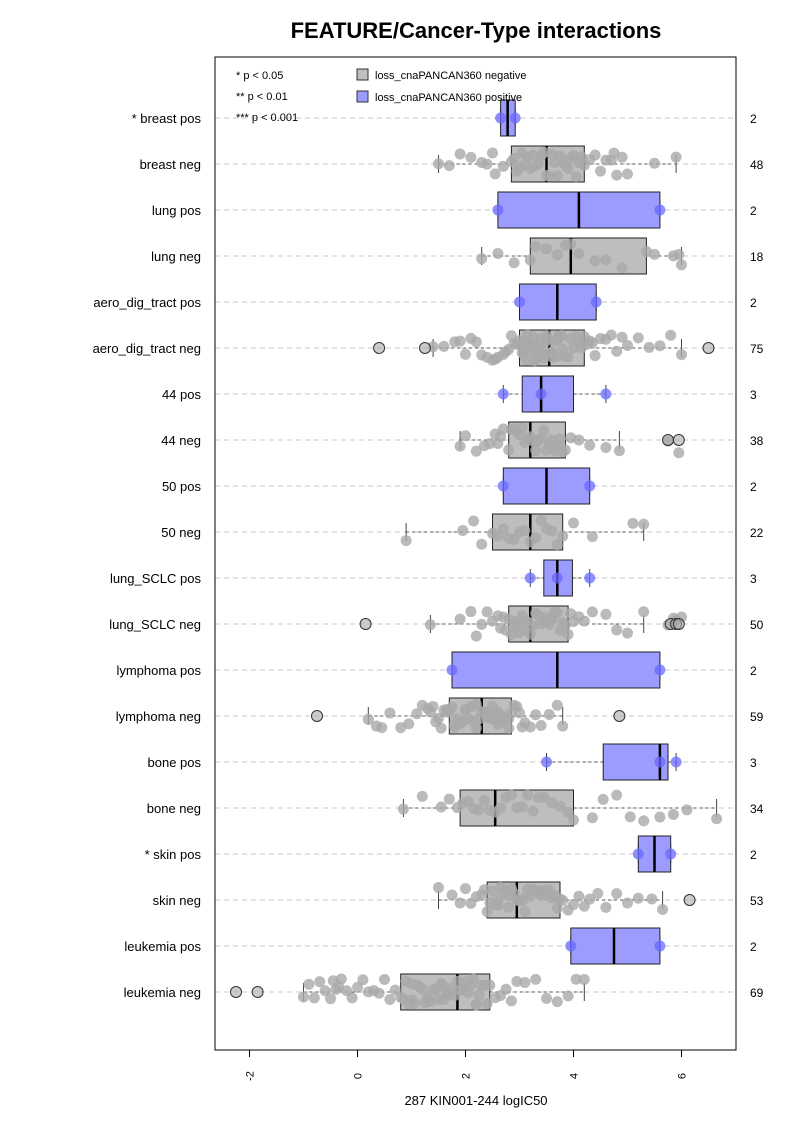 This screenshot has height=1122, width=793. What do you see at coordinates (757, 533) in the screenshot?
I see `group-count: 22` at bounding box center [757, 533].